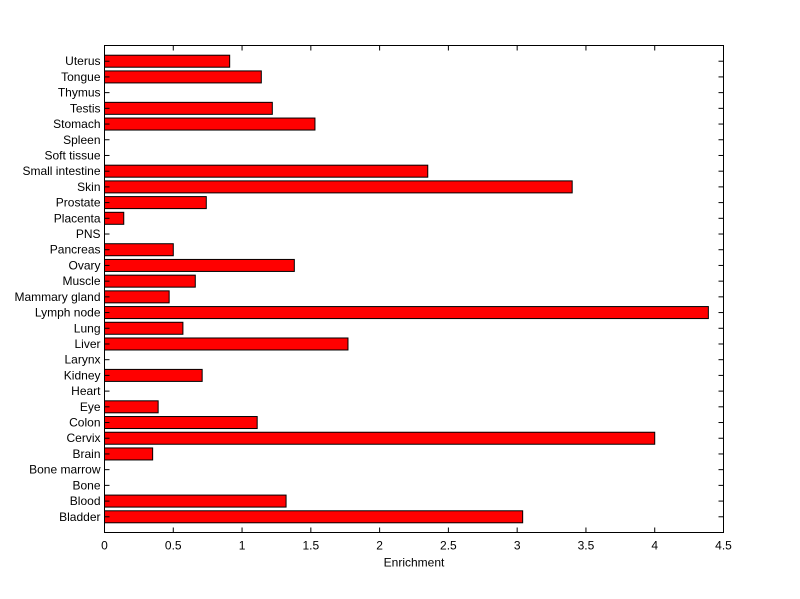  What do you see at coordinates (226, 344) in the screenshot?
I see `bar-liver` at bounding box center [226, 344].